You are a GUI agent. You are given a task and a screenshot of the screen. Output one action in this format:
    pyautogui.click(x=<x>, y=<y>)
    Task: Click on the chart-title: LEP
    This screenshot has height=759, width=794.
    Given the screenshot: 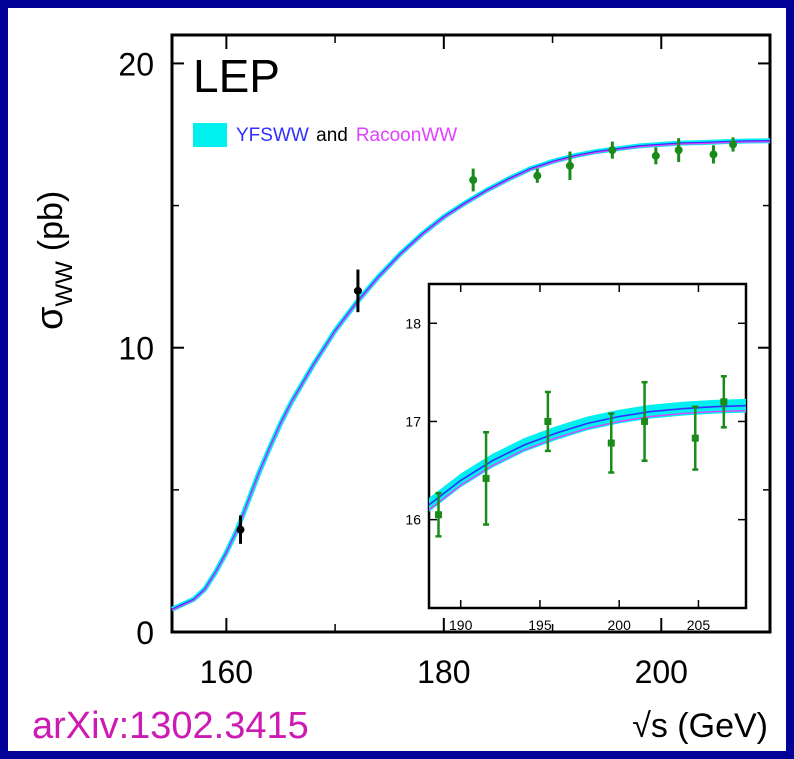 What is the action you would take?
    pyautogui.click(x=236, y=76)
    